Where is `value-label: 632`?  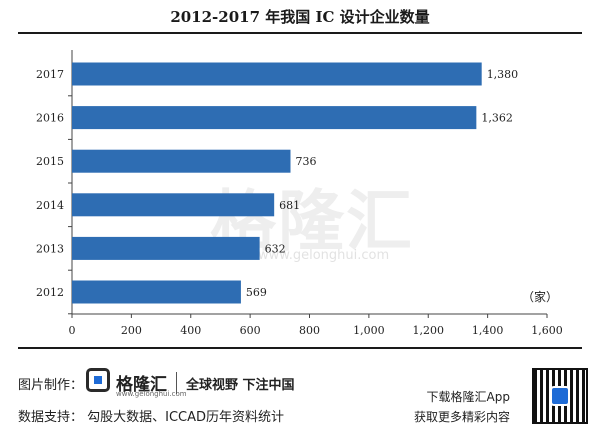 value-label: 632 is located at coordinates (275, 248).